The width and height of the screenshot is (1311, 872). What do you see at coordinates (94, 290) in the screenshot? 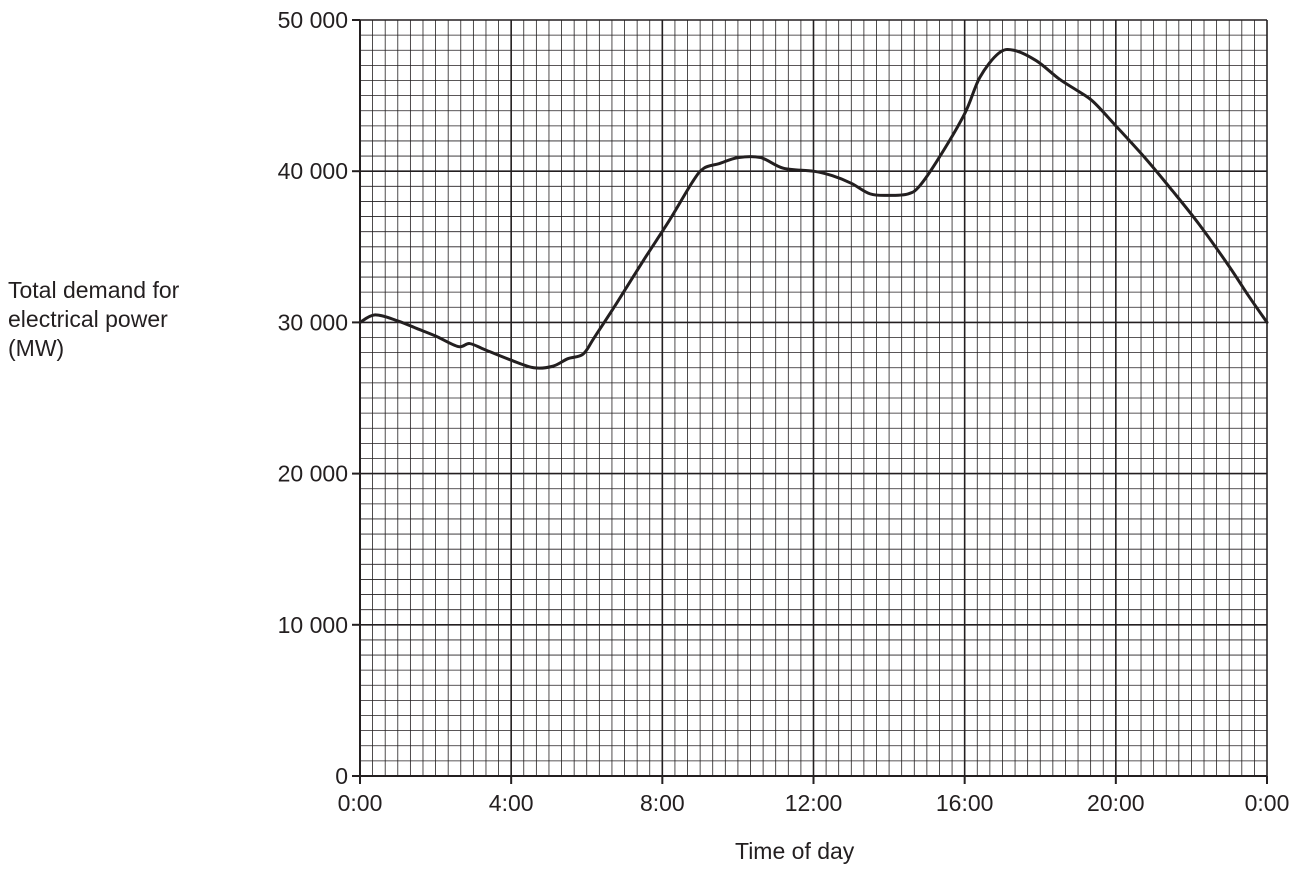
I see `y-axis-label-line-1: Total demand for` at bounding box center [94, 290].